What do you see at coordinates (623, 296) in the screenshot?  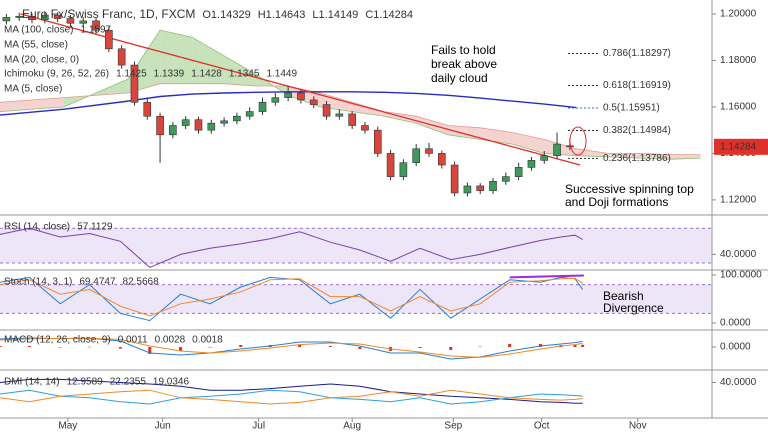 I see `annotation: Bearish` at bounding box center [623, 296].